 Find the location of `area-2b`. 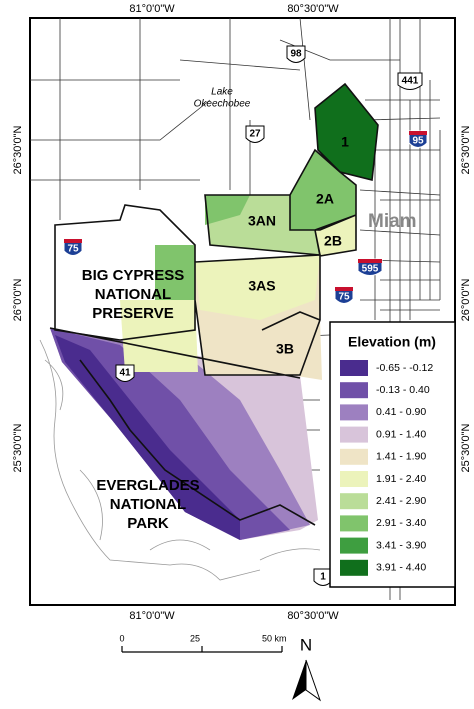

area-2b is located at coordinates (335, 235).